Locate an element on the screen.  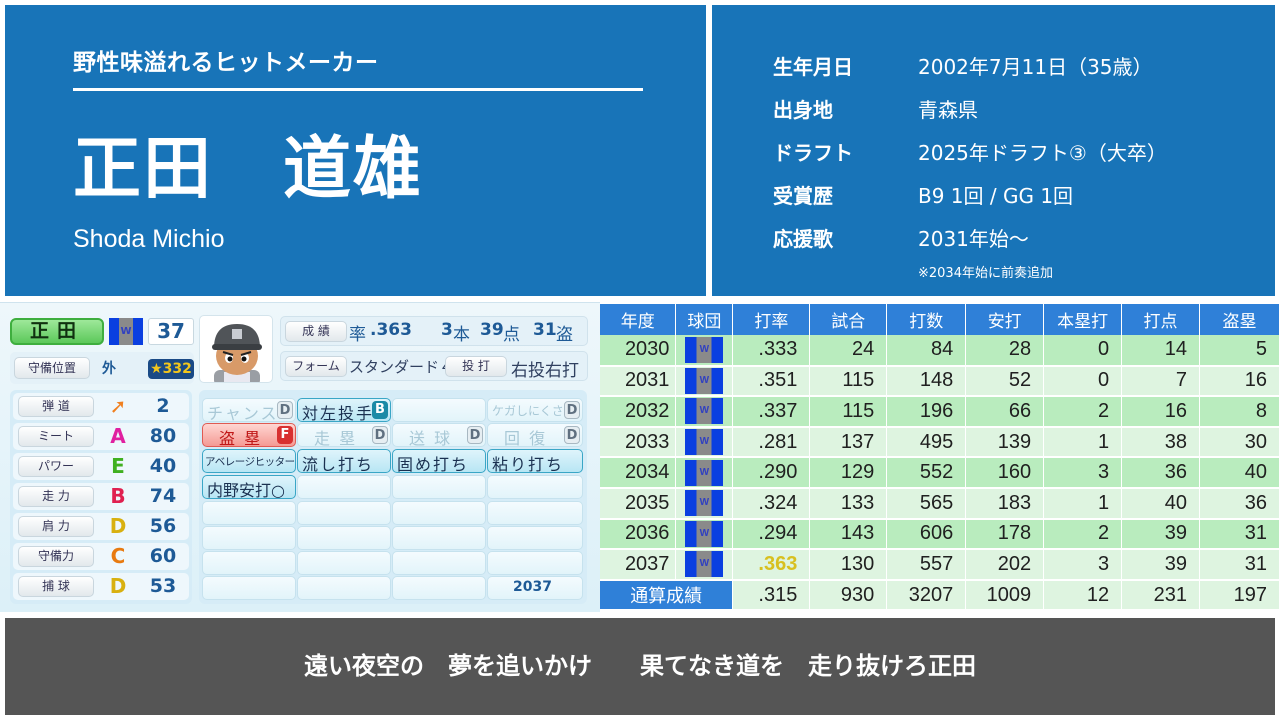
header-year: 年度 is located at coordinates (638, 319).